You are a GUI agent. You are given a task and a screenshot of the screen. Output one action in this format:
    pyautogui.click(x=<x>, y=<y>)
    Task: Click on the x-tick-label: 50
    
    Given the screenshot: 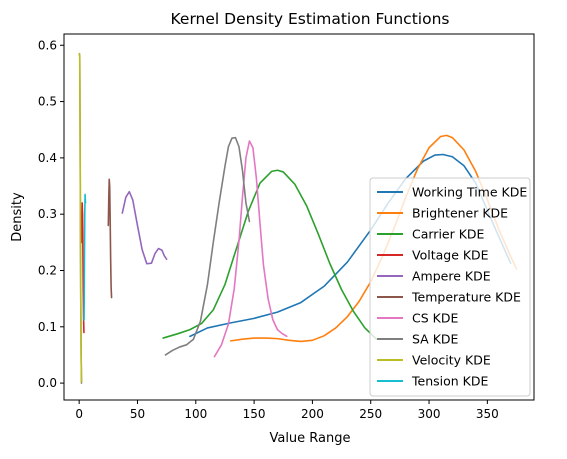 What is the action you would take?
    pyautogui.click(x=137, y=414)
    